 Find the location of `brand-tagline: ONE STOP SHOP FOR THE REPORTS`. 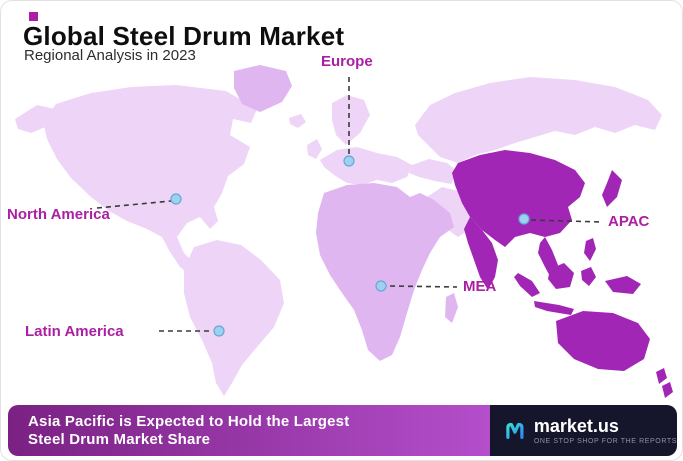

brand-tagline: ONE STOP SHOP FOR THE REPORTS is located at coordinates (605, 441).